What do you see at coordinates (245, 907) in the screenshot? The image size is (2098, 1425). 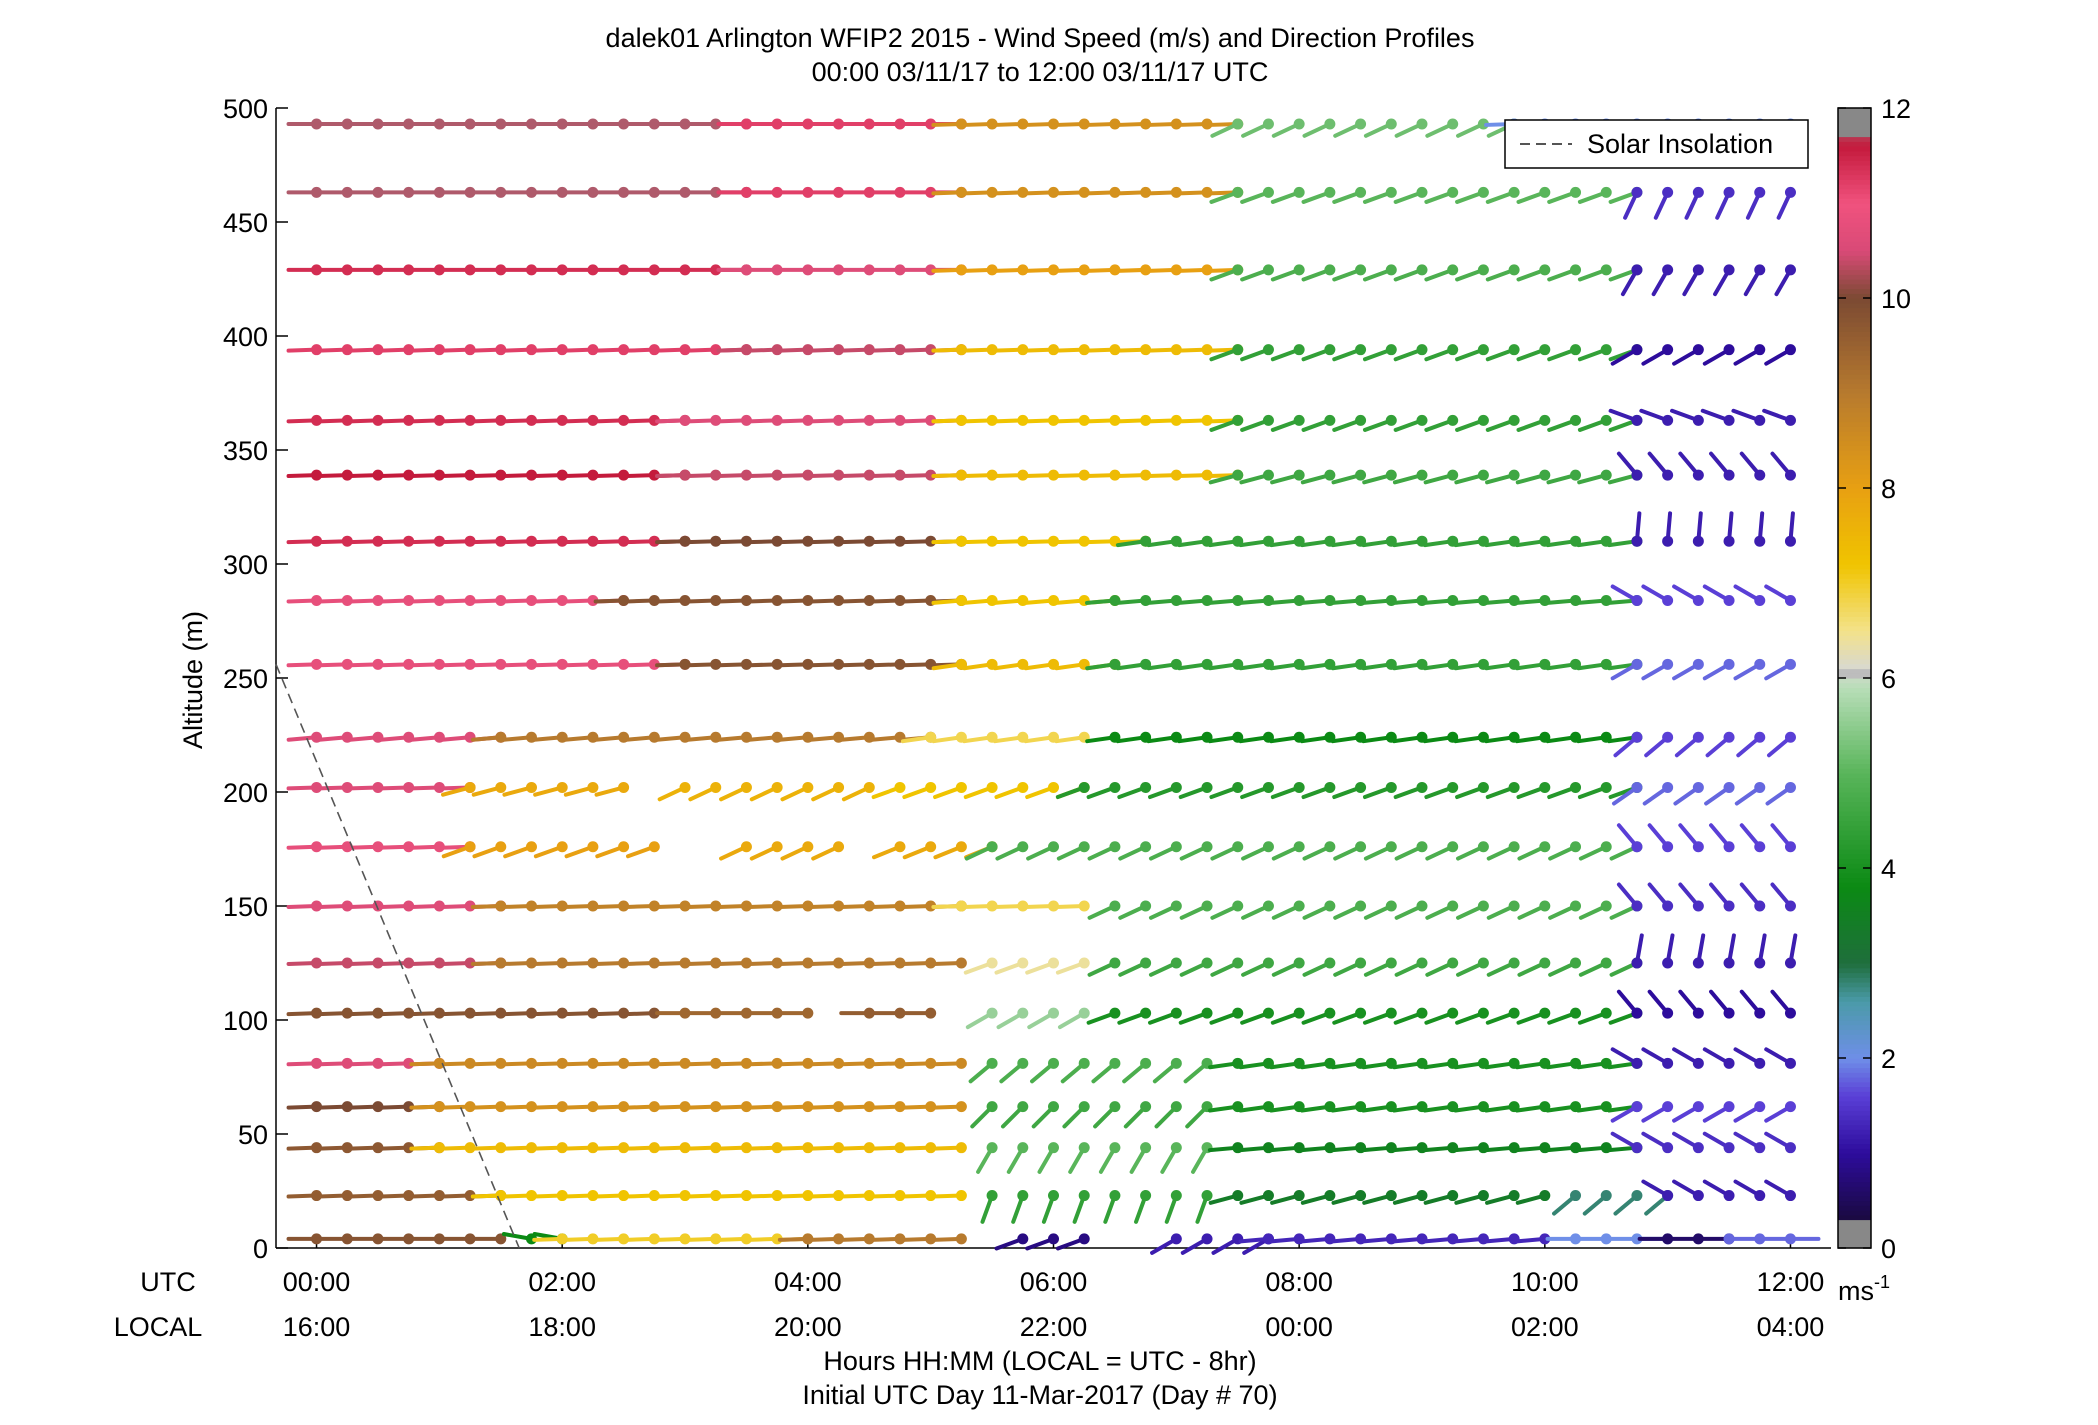 I see `y-tick-label: 150` at bounding box center [245, 907].